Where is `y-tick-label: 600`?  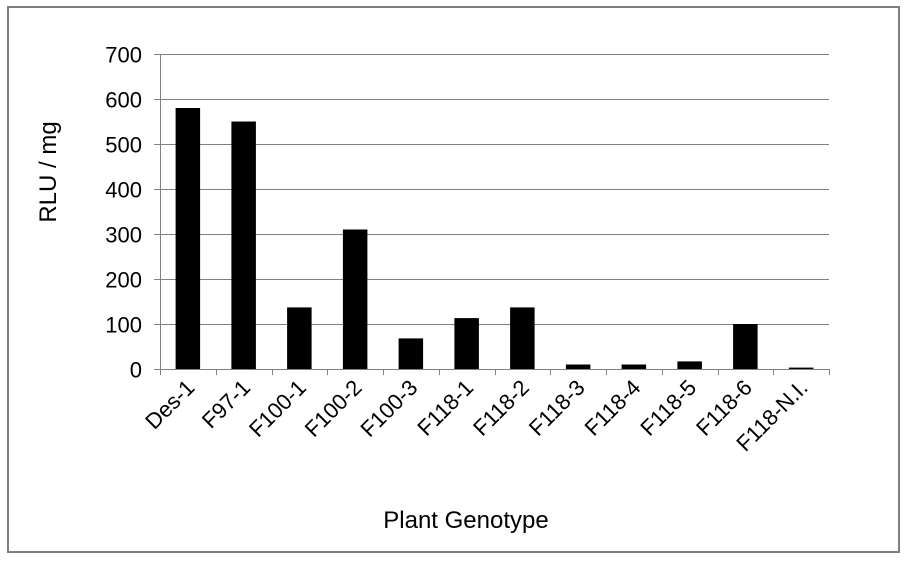 y-tick-label: 600 is located at coordinates (123, 100).